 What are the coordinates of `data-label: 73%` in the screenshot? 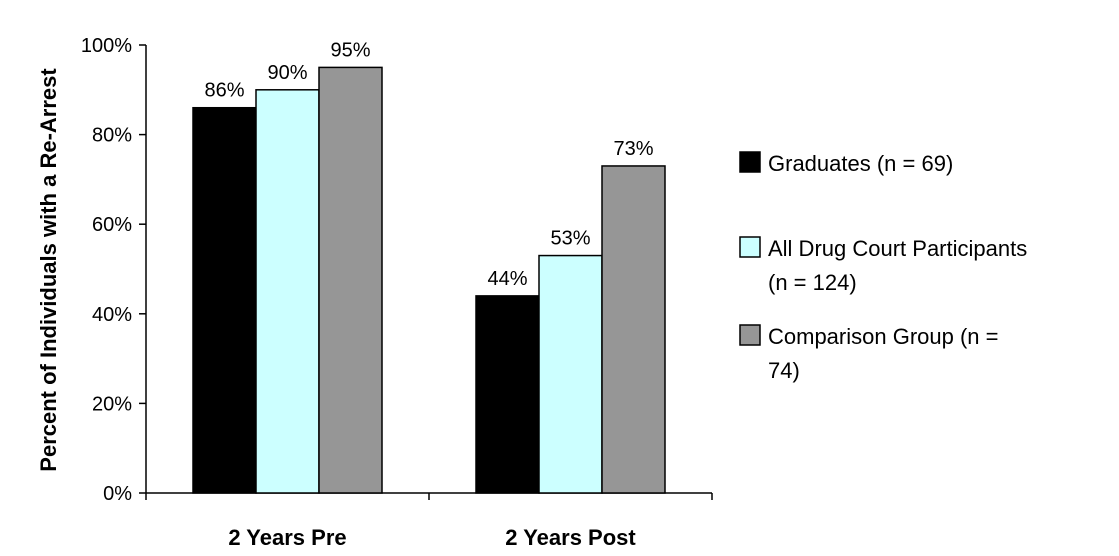 It's located at (633, 149).